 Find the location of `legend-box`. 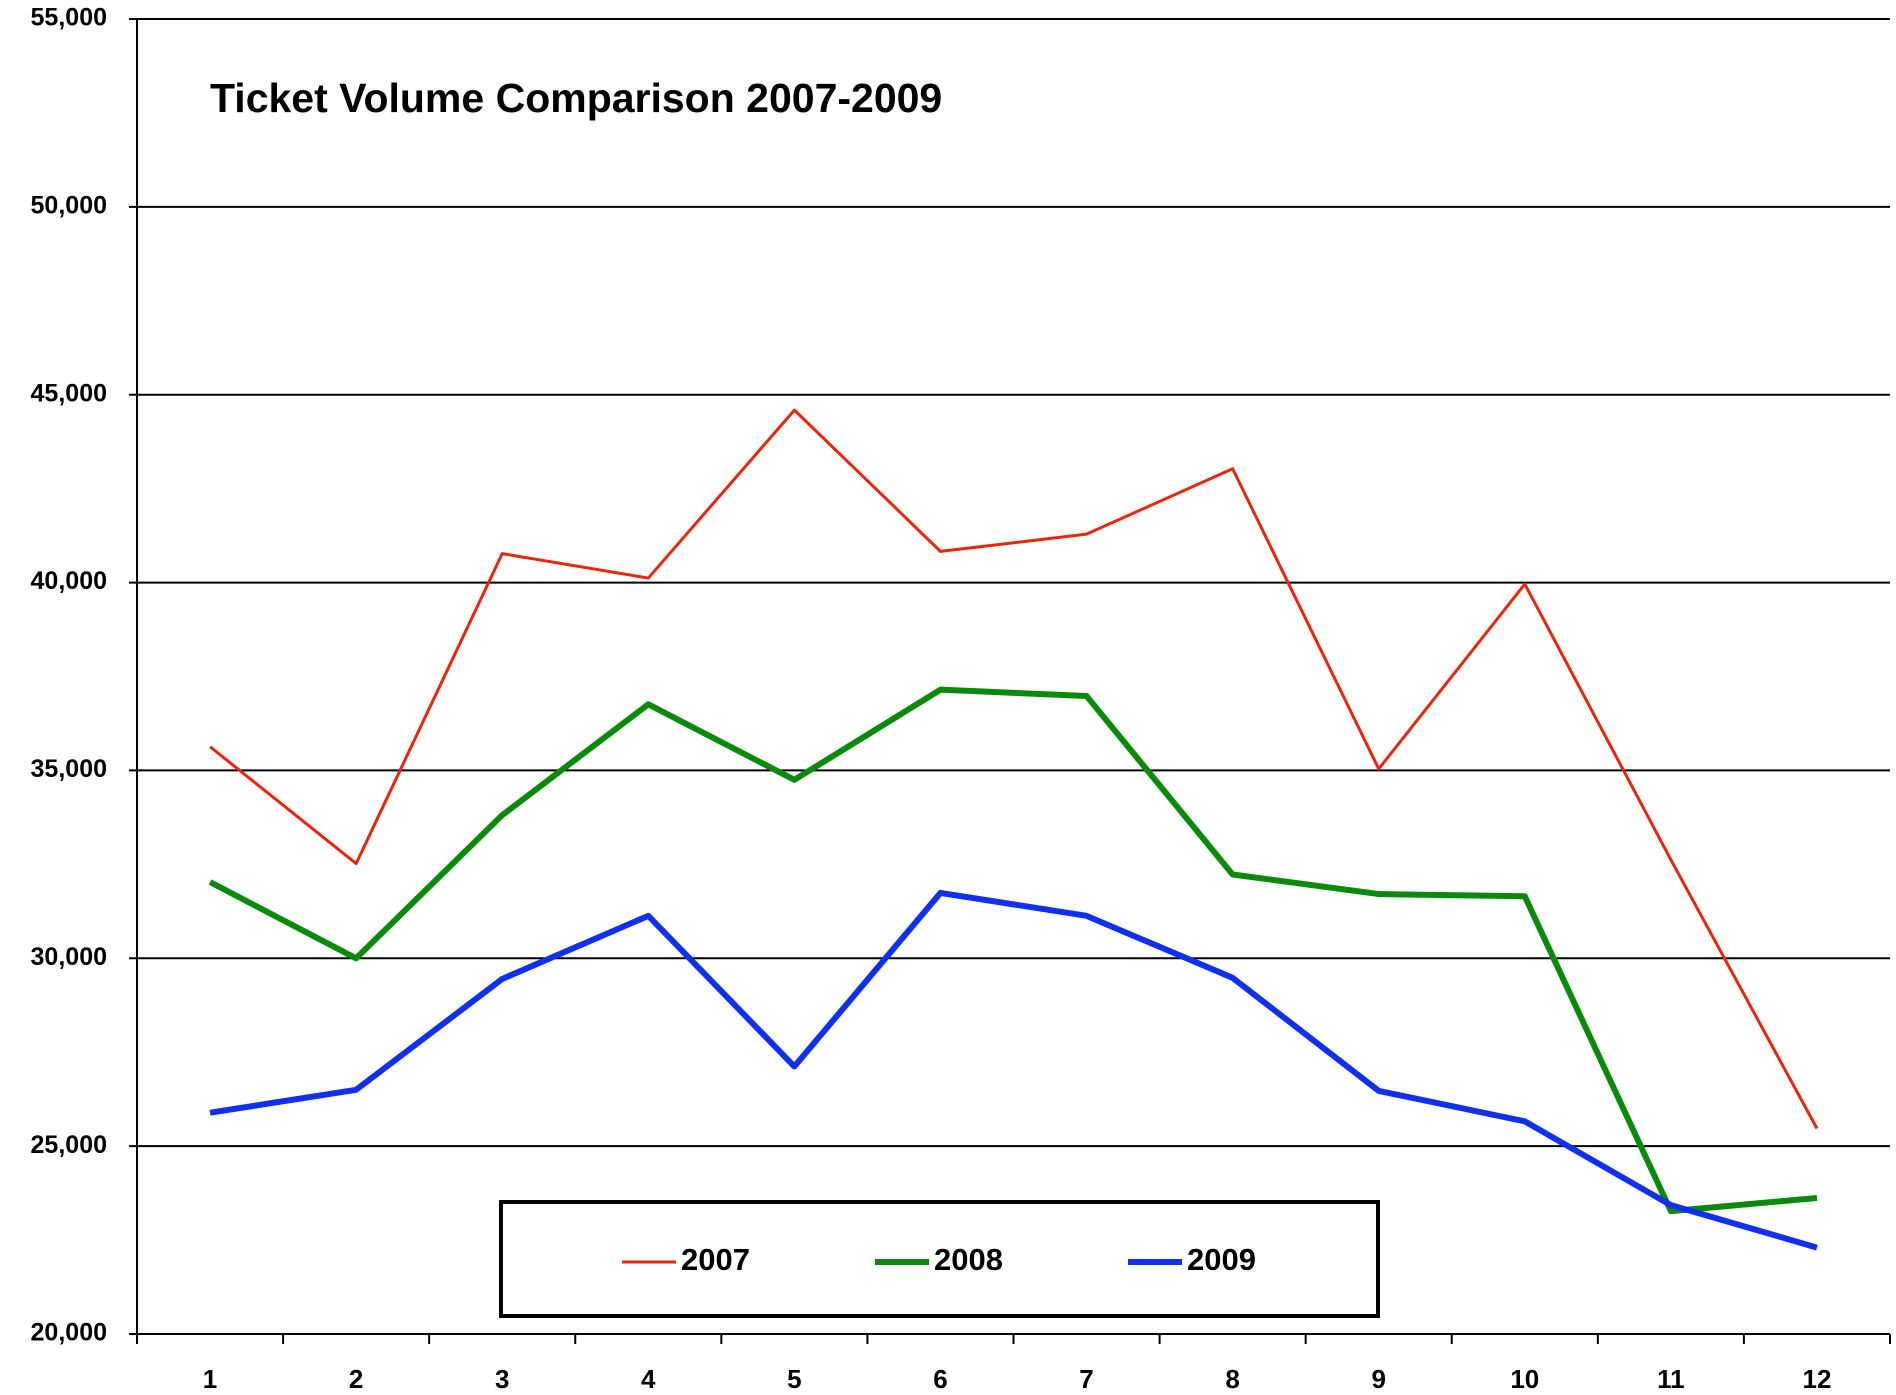

legend-box is located at coordinates (939, 1259).